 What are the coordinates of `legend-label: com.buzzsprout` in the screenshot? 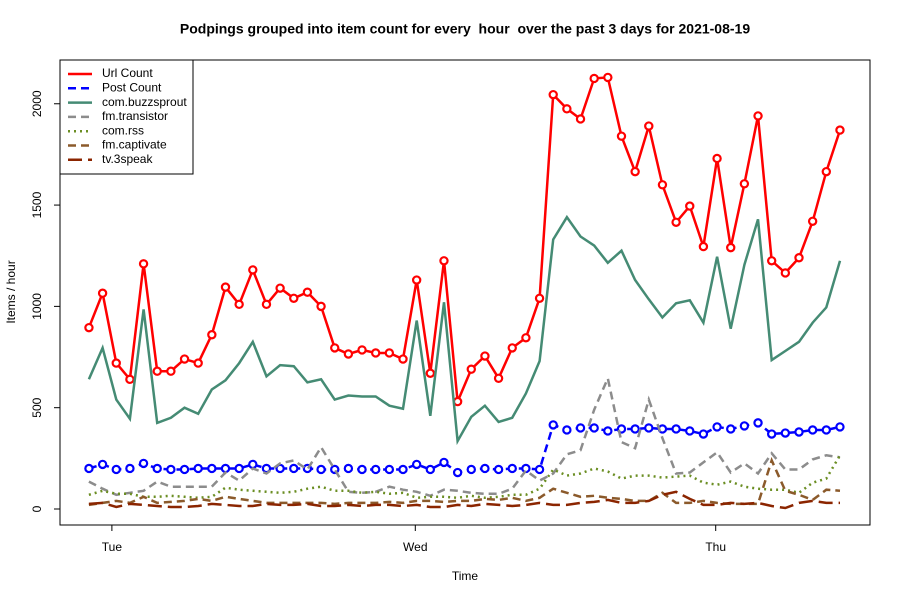 It's located at (144, 102).